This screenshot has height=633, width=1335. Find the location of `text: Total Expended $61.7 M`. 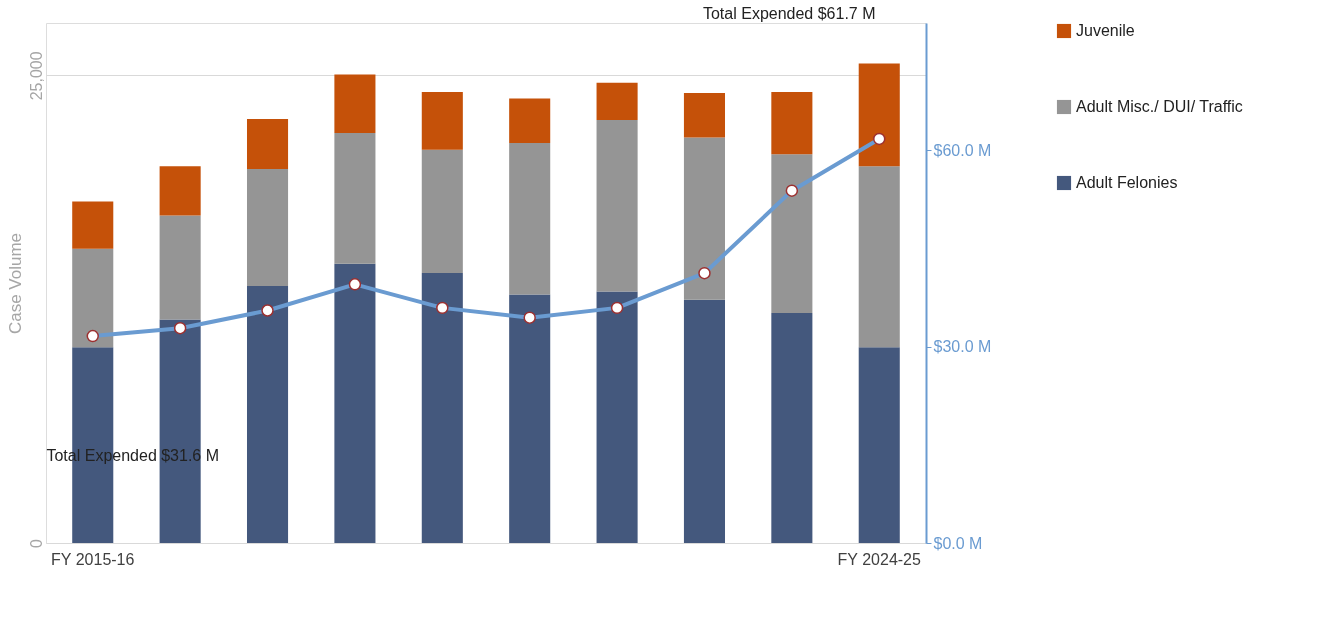

text: Total Expended $61.7 M is located at coordinates (789, 13).